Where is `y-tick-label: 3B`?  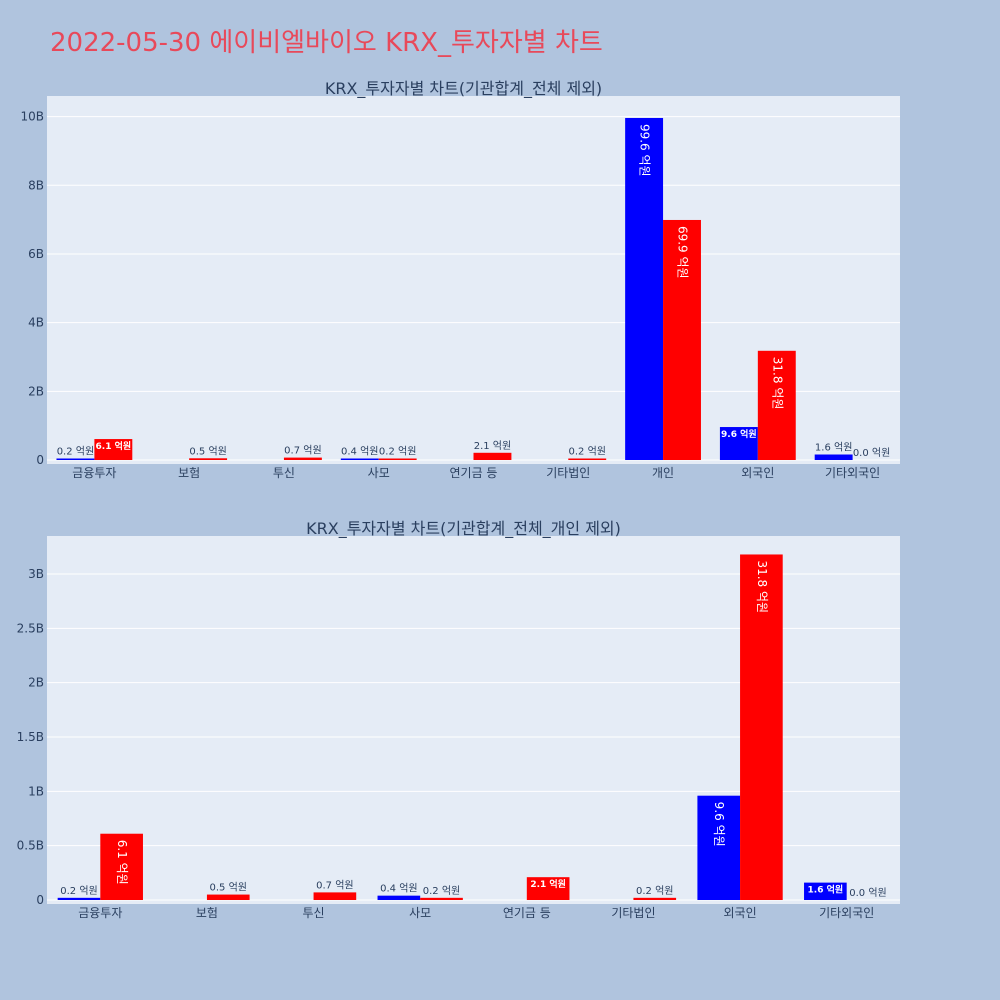
y-tick-label: 3B is located at coordinates (36, 574).